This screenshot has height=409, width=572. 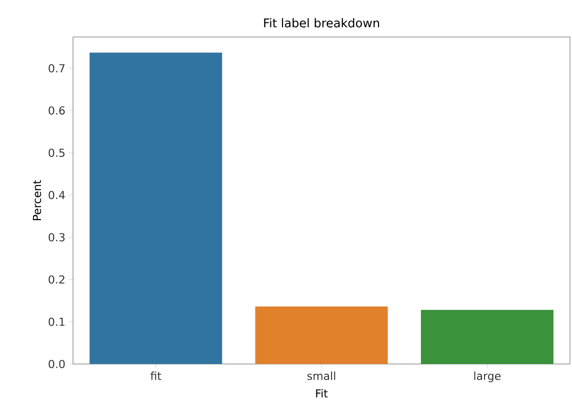 I want to click on y-tick-label: 0.4, so click(x=56, y=195).